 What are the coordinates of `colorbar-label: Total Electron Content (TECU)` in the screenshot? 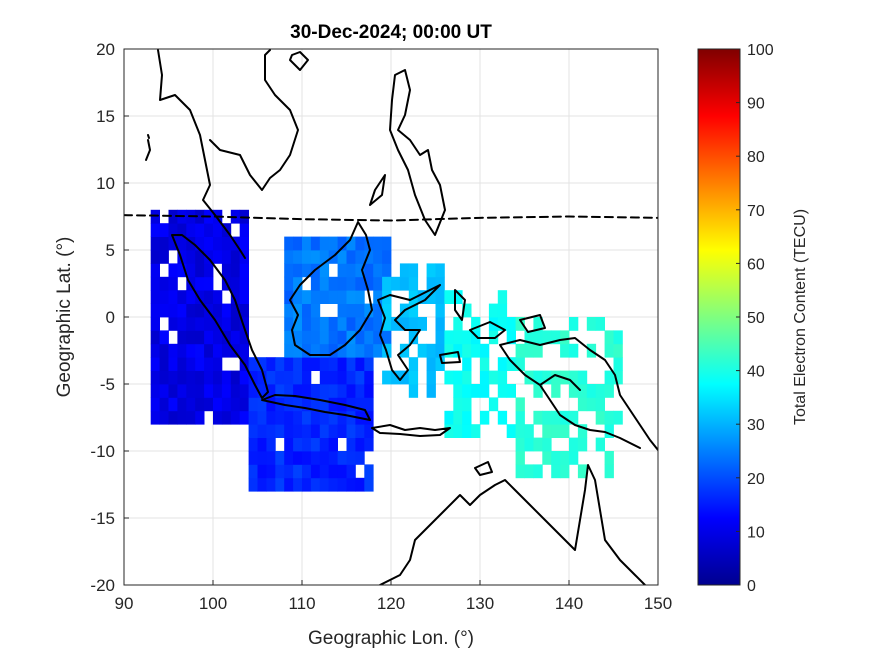 It's located at (800, 317).